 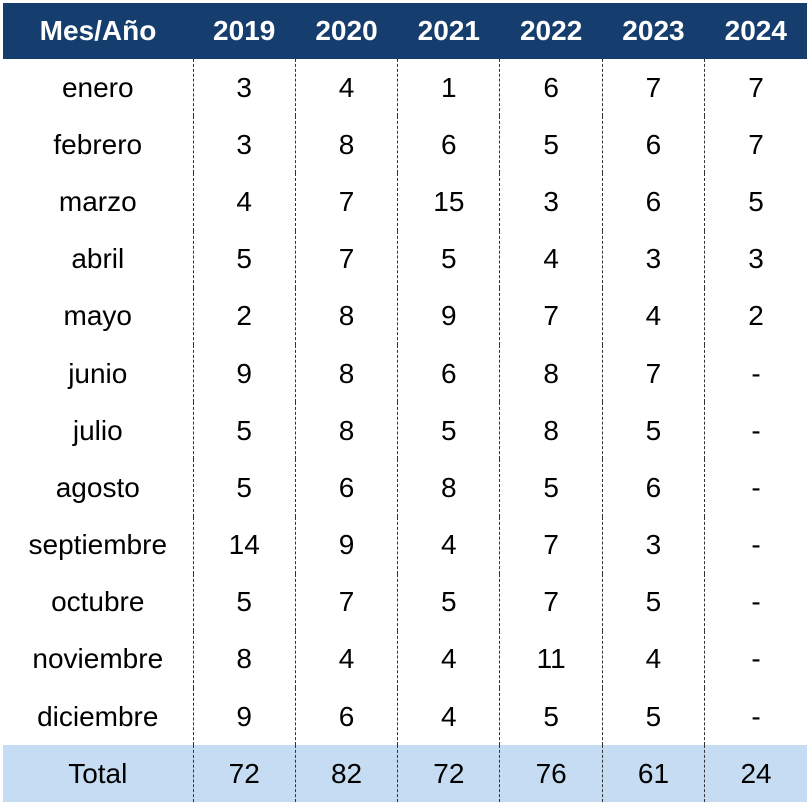 What do you see at coordinates (98, 659) in the screenshot?
I see `month-cell: noviembre` at bounding box center [98, 659].